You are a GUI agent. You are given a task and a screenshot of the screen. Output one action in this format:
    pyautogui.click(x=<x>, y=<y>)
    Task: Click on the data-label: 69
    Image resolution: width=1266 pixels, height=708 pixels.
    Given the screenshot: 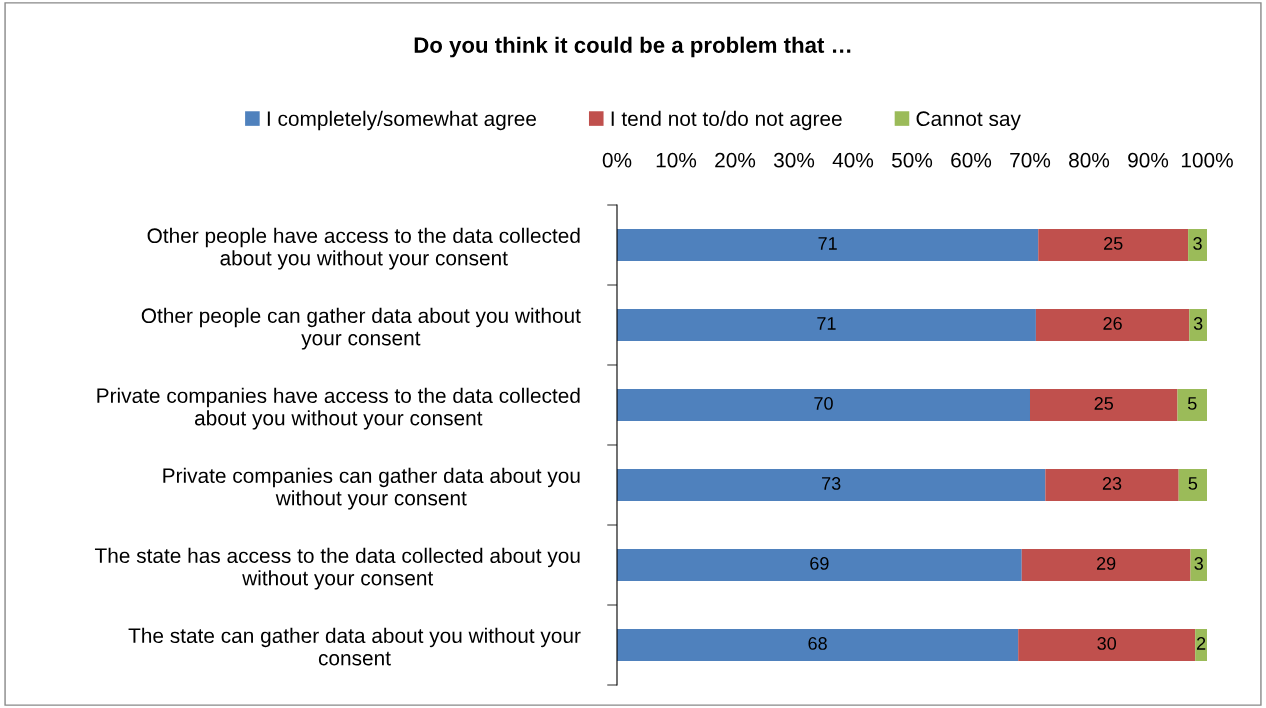 What is the action you would take?
    pyautogui.click(x=819, y=563)
    